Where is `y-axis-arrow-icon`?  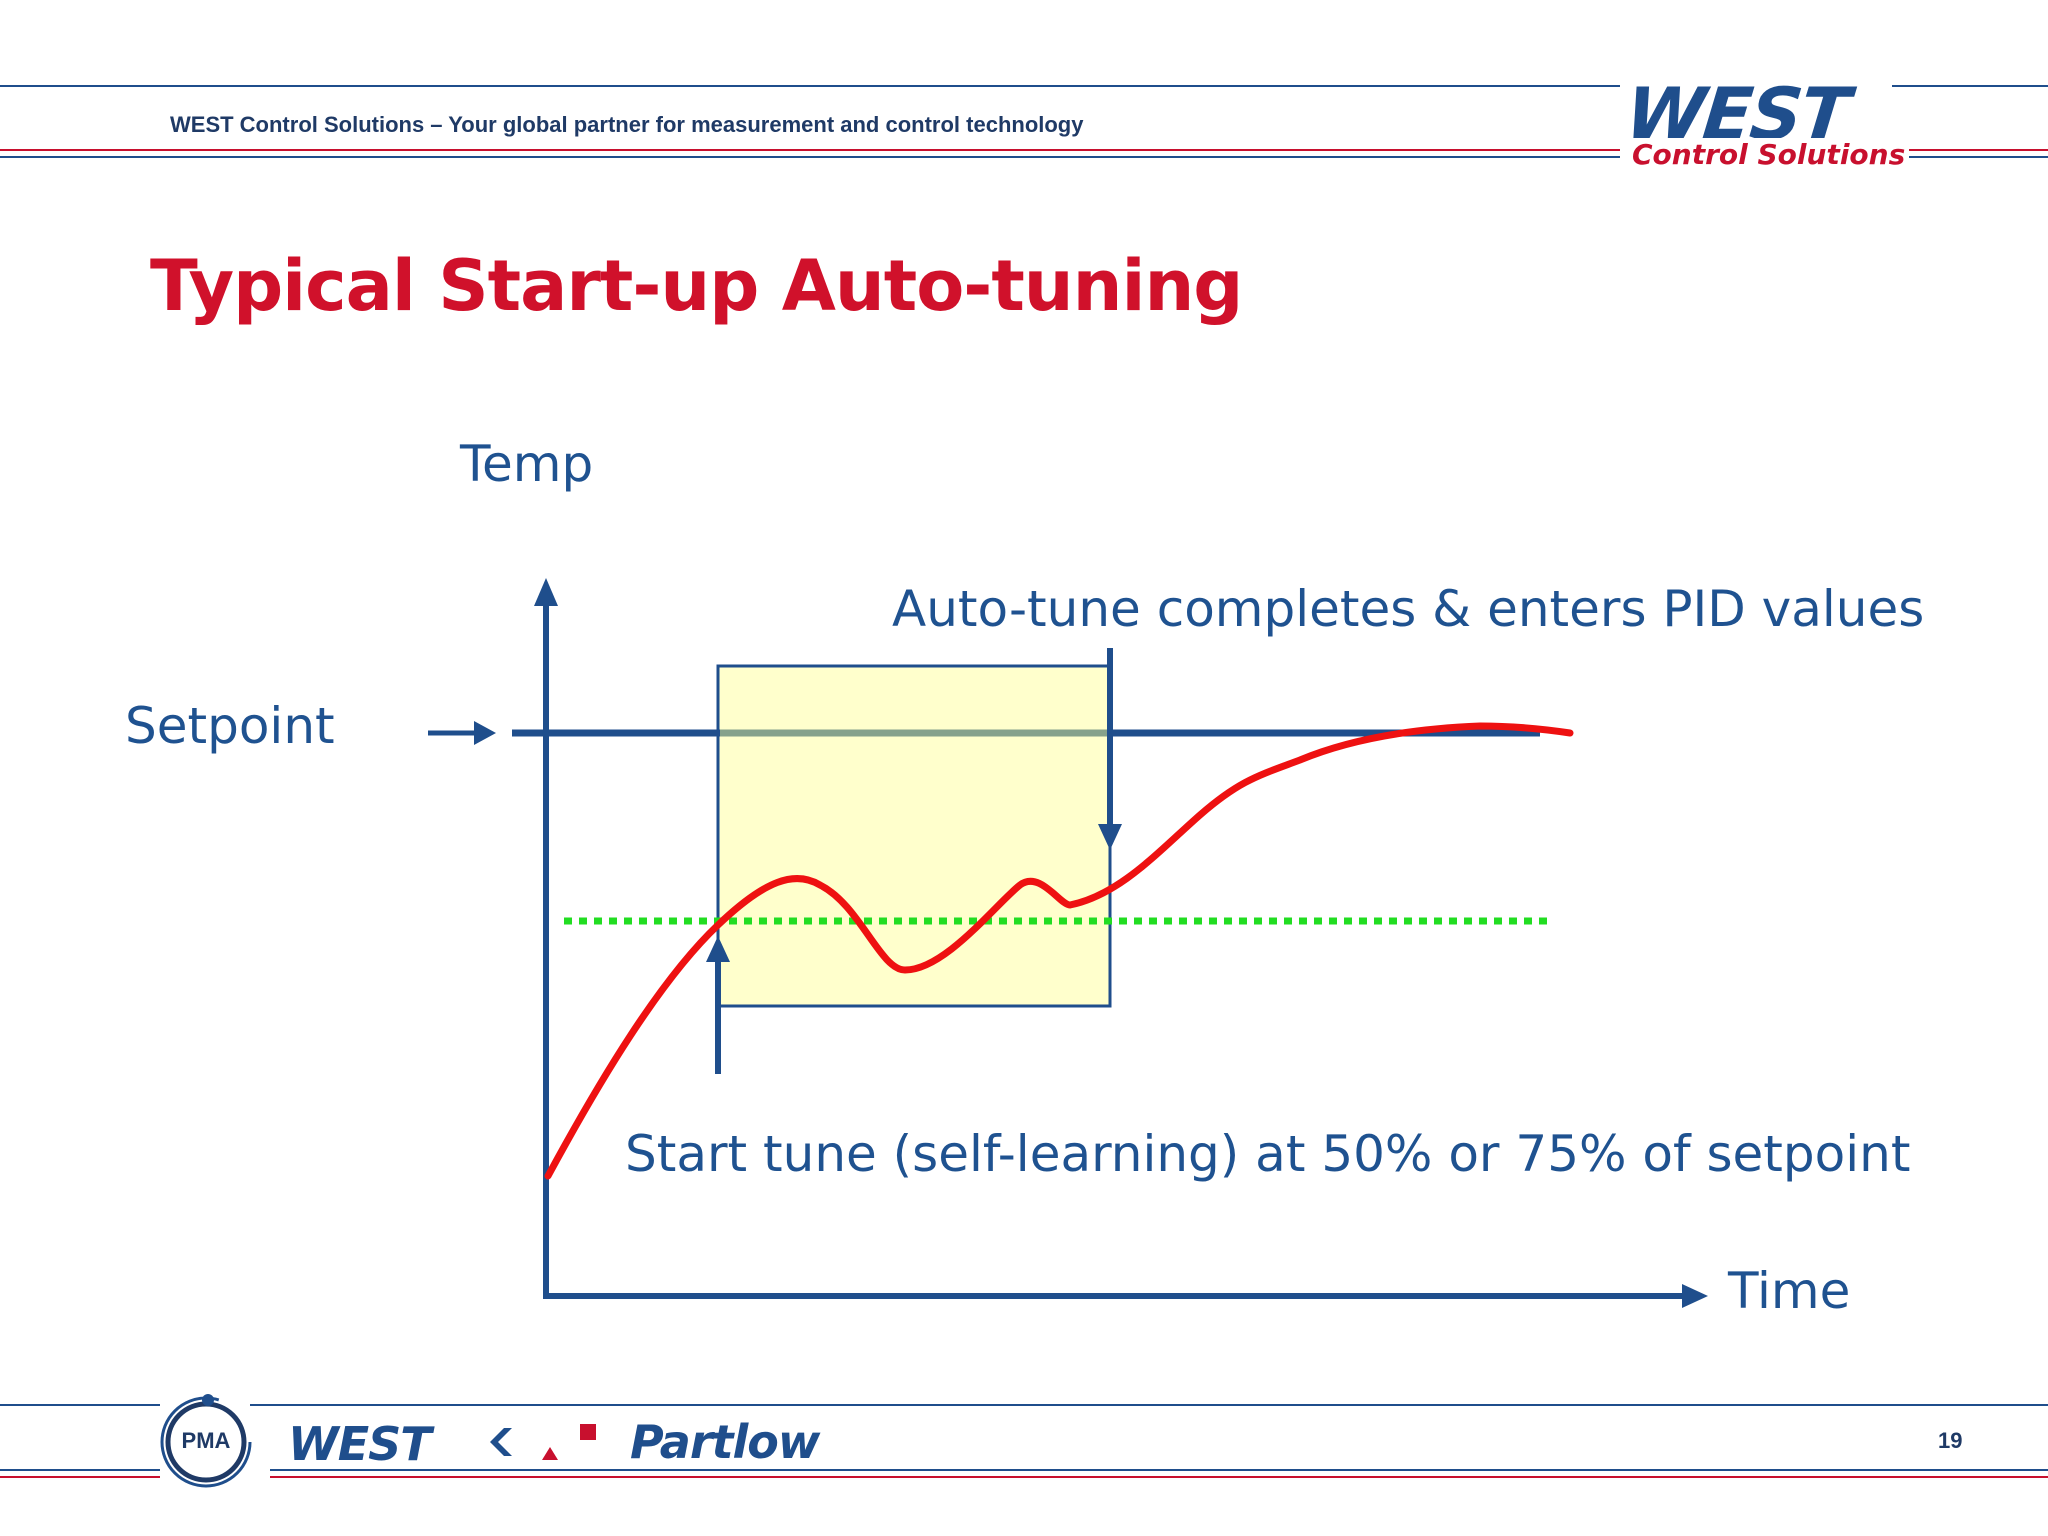 y-axis-arrow-icon is located at coordinates (546, 592).